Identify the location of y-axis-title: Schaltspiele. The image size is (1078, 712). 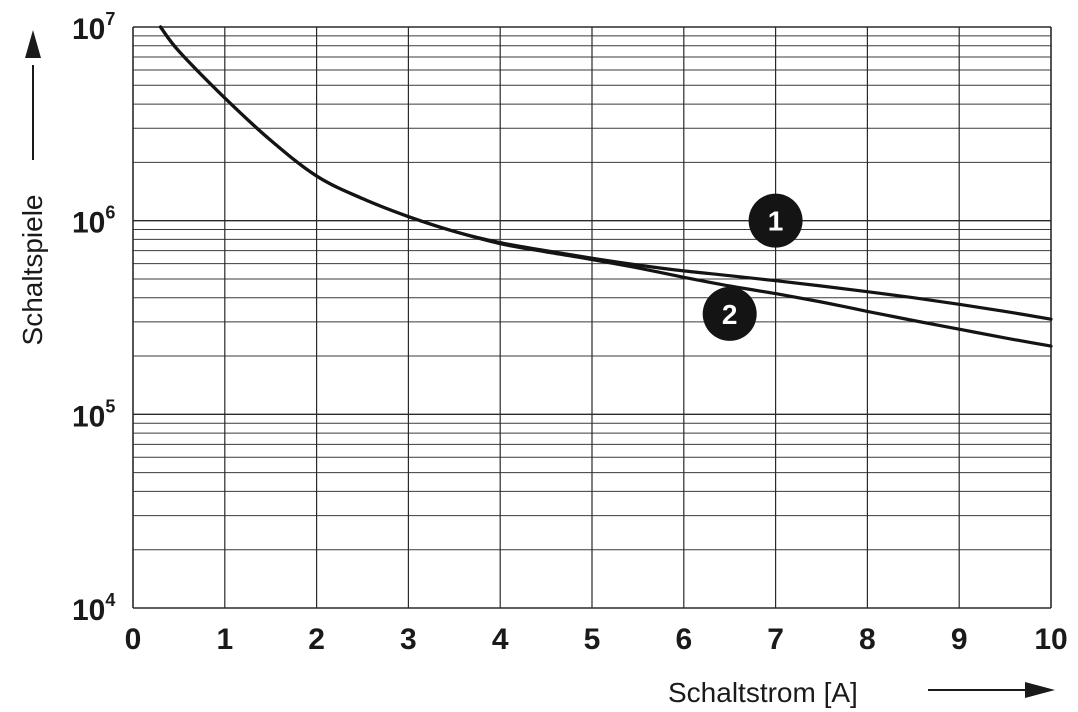
(32, 270).